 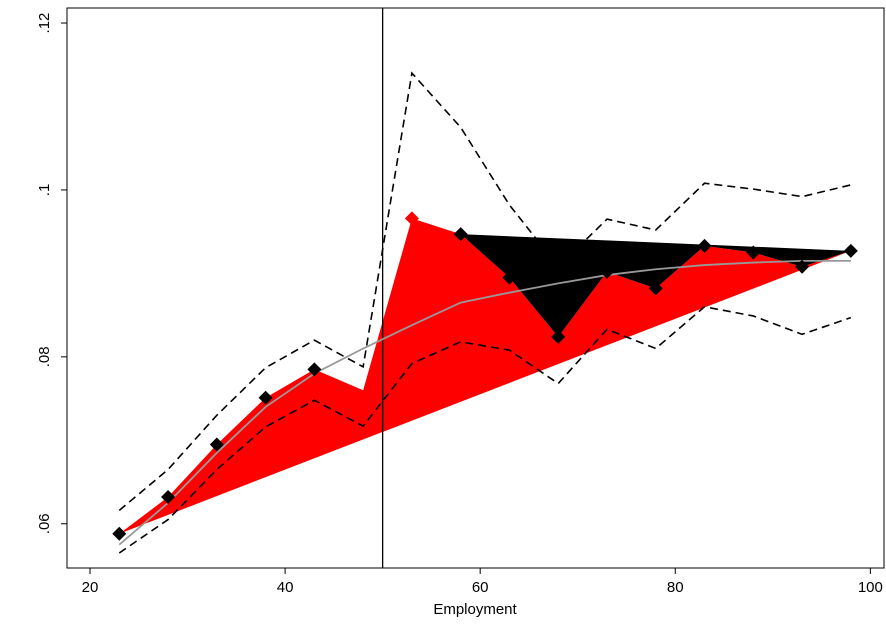 What do you see at coordinates (870, 587) in the screenshot?
I see `x-tick-label: 100` at bounding box center [870, 587].